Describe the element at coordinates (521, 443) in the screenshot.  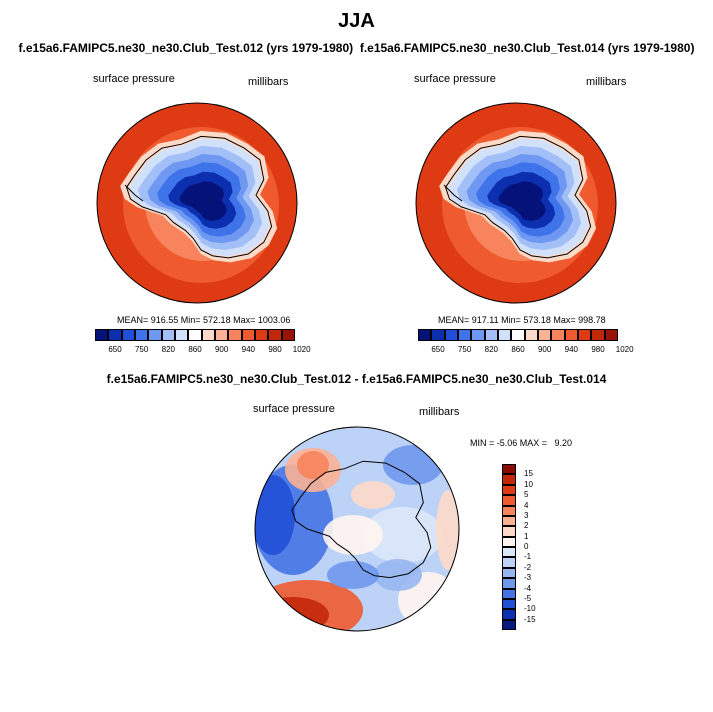
I see `panel3-stats: MIN = -5.06 MAX = 9.20` at that location.